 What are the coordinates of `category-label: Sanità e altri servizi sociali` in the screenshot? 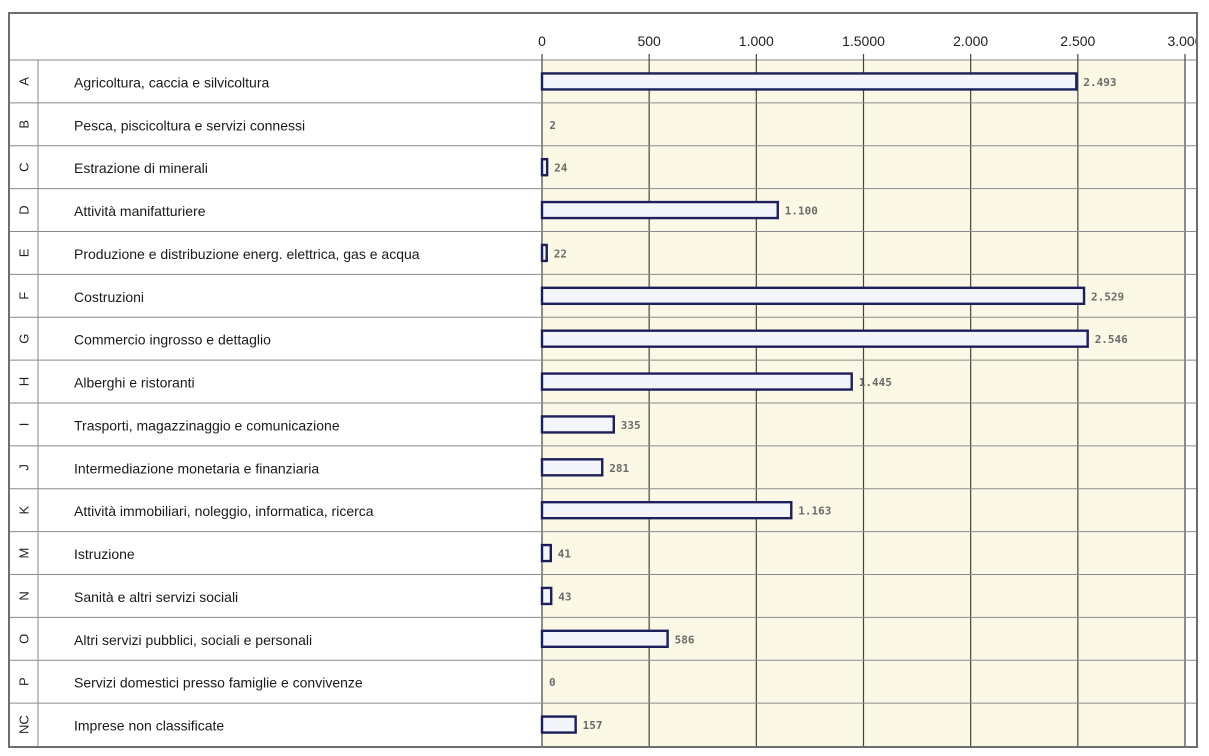 It's located at (156, 597).